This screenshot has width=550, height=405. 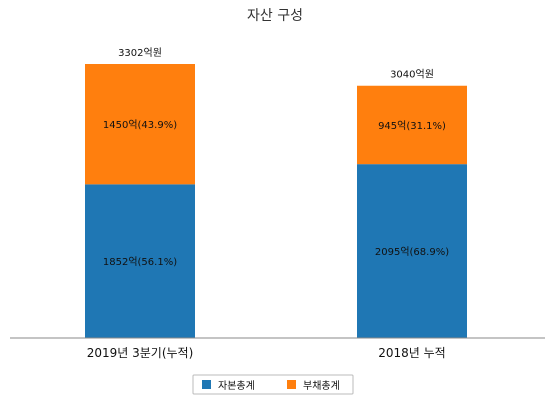 What do you see at coordinates (275, 16) in the screenshot?
I see `chart-title: 자산 구성` at bounding box center [275, 16].